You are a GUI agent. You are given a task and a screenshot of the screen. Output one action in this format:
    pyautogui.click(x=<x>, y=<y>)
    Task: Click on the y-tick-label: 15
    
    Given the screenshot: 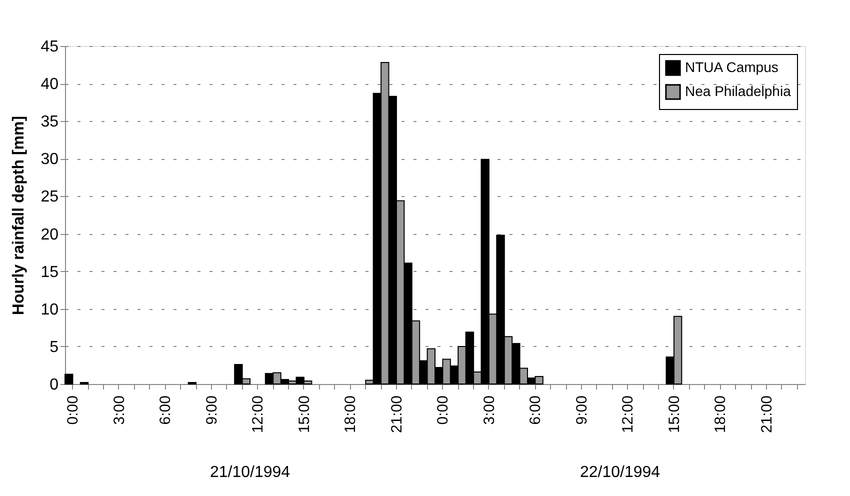 What is the action you would take?
    pyautogui.click(x=49, y=272)
    